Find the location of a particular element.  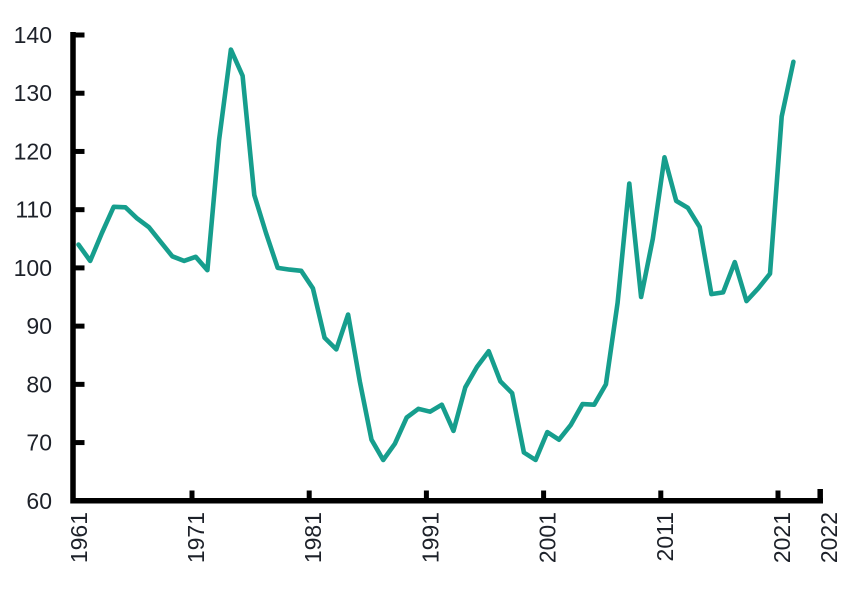

x-tick-label: 2001 is located at coordinates (548, 537).